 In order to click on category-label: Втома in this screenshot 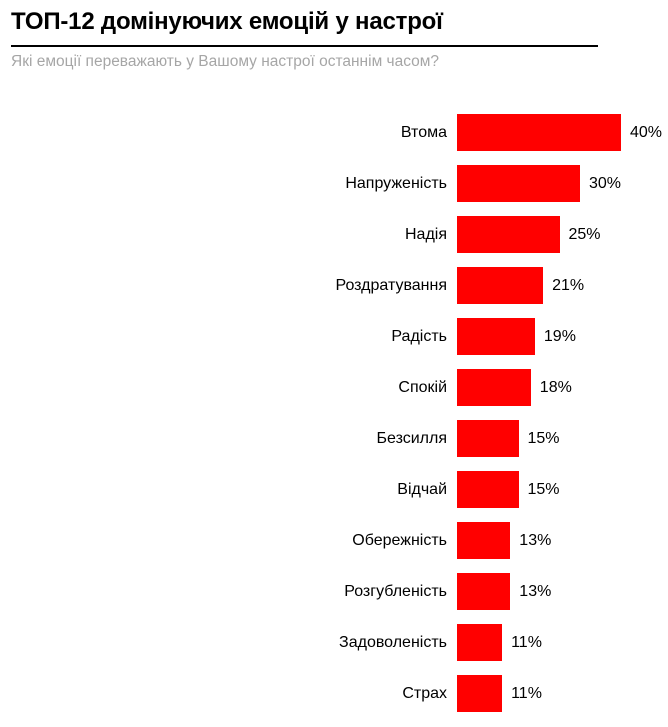, I will do `click(423, 132)`.